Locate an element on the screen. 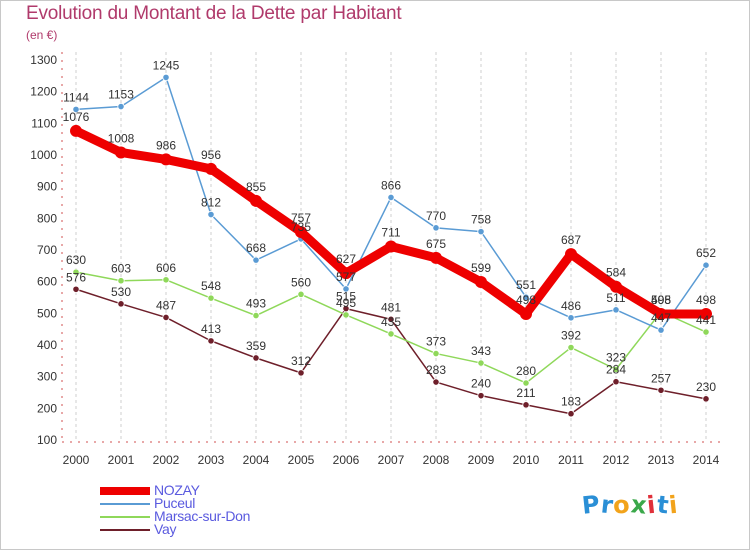 The image size is (750, 550). data-label-puceul-2011: 486 is located at coordinates (571, 306).